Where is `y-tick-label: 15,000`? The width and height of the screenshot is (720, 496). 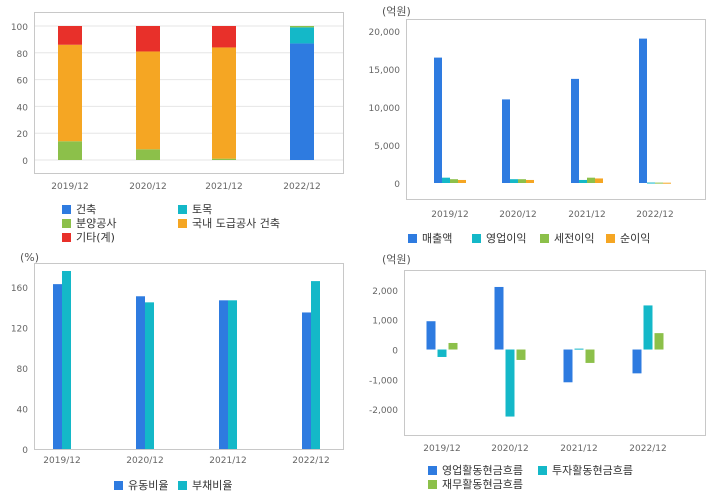
y-tick-label: 15,000 is located at coordinates (385, 71).